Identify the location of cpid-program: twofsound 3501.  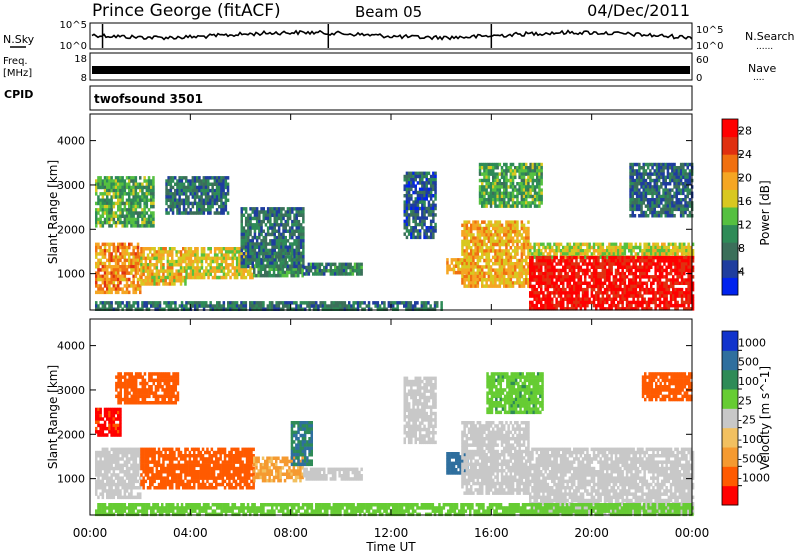
(148, 99).